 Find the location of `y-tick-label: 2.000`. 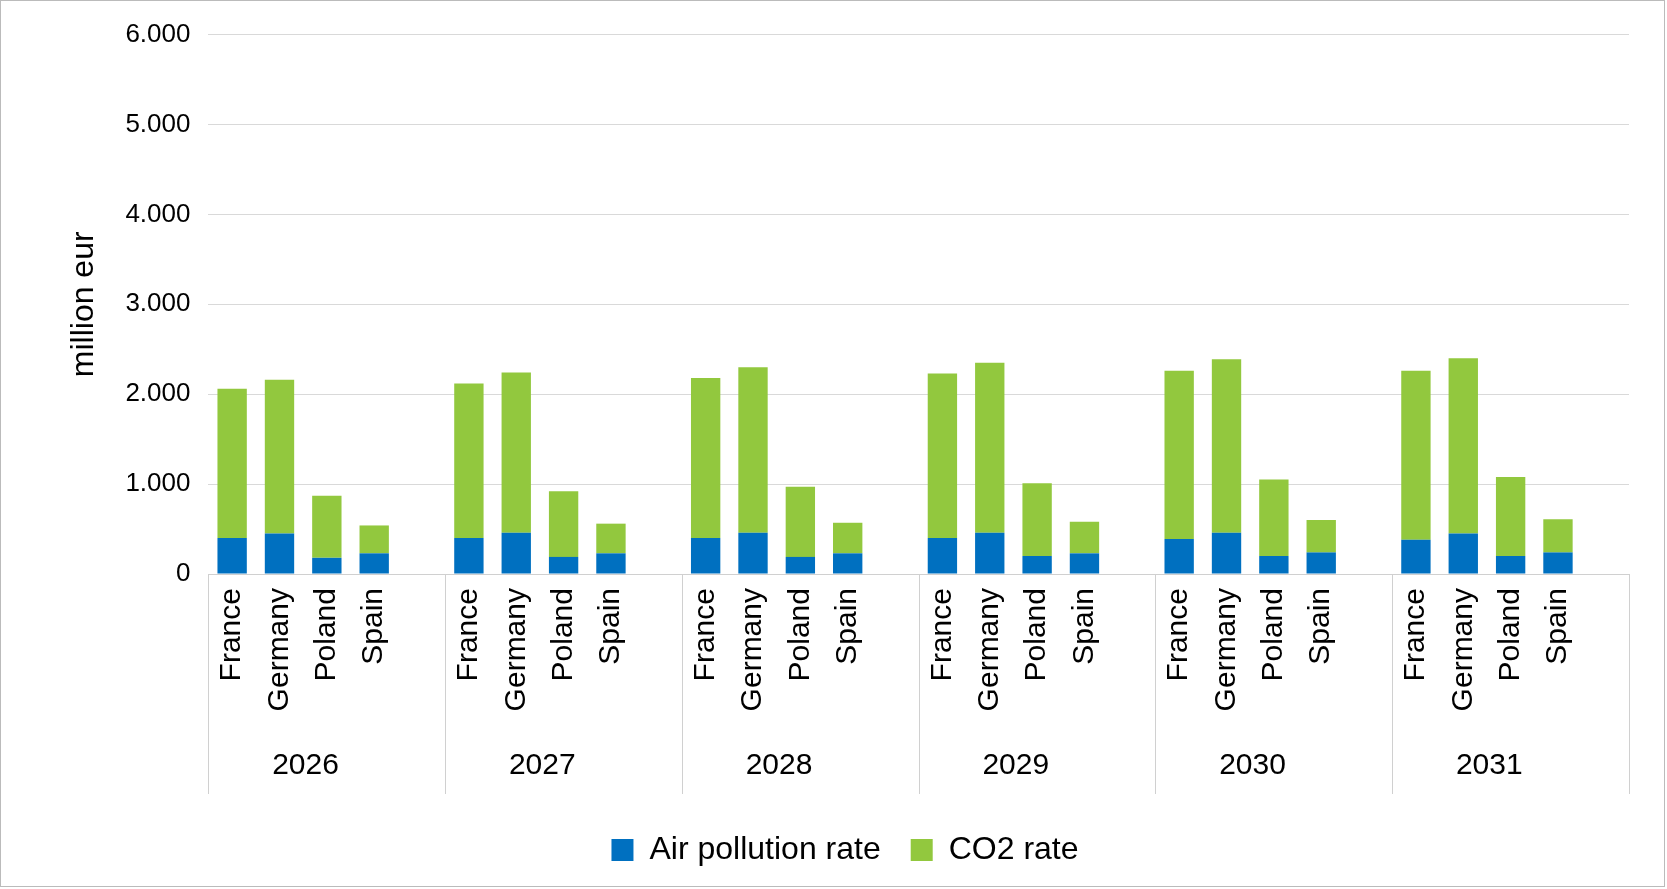

y-tick-label: 2.000 is located at coordinates (158, 392).